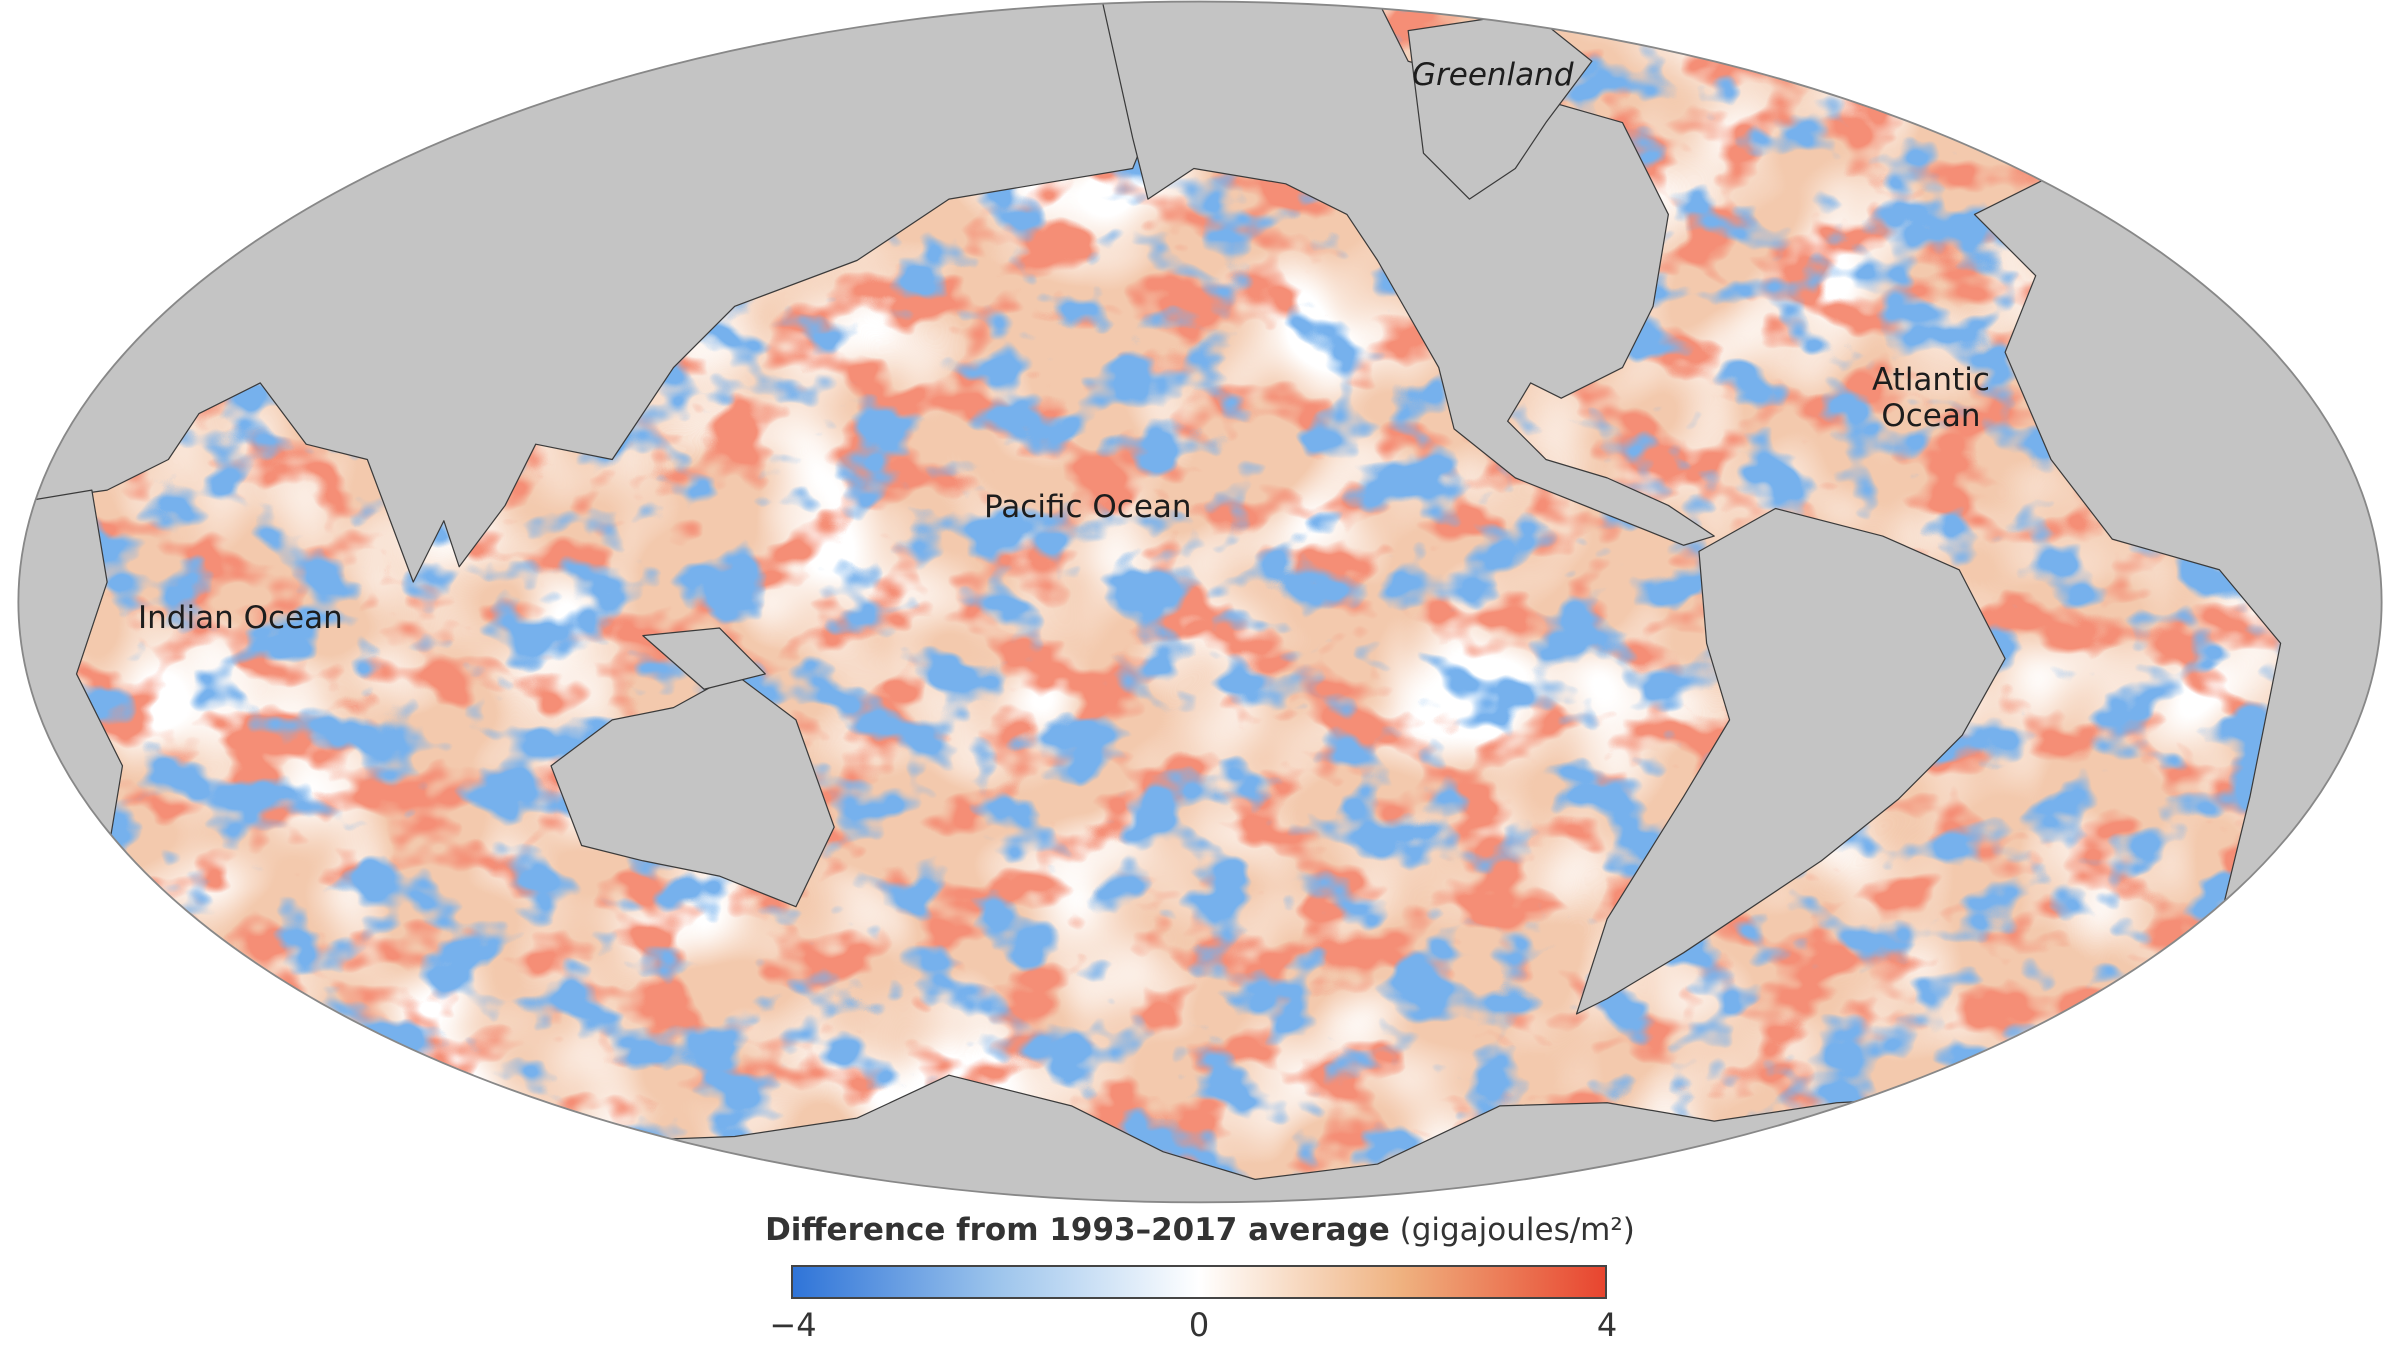 This screenshot has width=2400, height=1350. What do you see at coordinates (793, 1325) in the screenshot?
I see `legend-tick-min: −4` at bounding box center [793, 1325].